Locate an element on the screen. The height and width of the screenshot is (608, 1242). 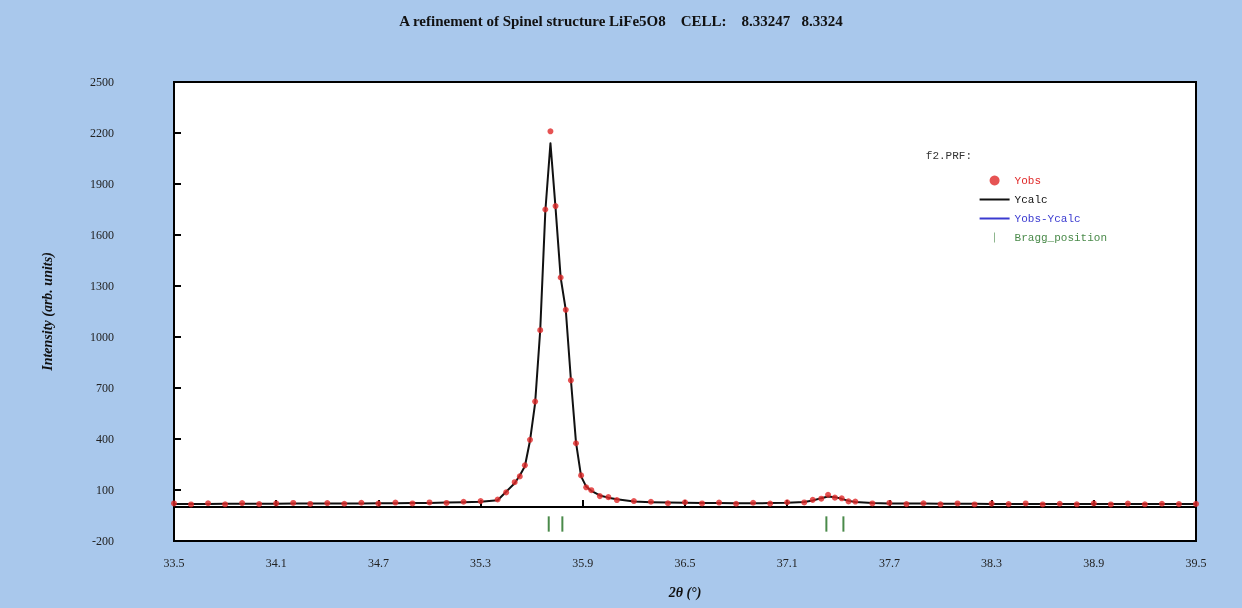
x-axis-title: 2θ (°) is located at coordinates (684, 592).